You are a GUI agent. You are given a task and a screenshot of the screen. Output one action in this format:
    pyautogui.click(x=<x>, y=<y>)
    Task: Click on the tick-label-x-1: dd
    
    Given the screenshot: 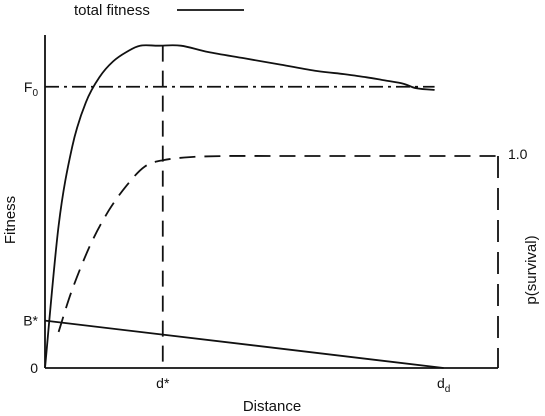 What is the action you would take?
    pyautogui.click(x=443, y=385)
    